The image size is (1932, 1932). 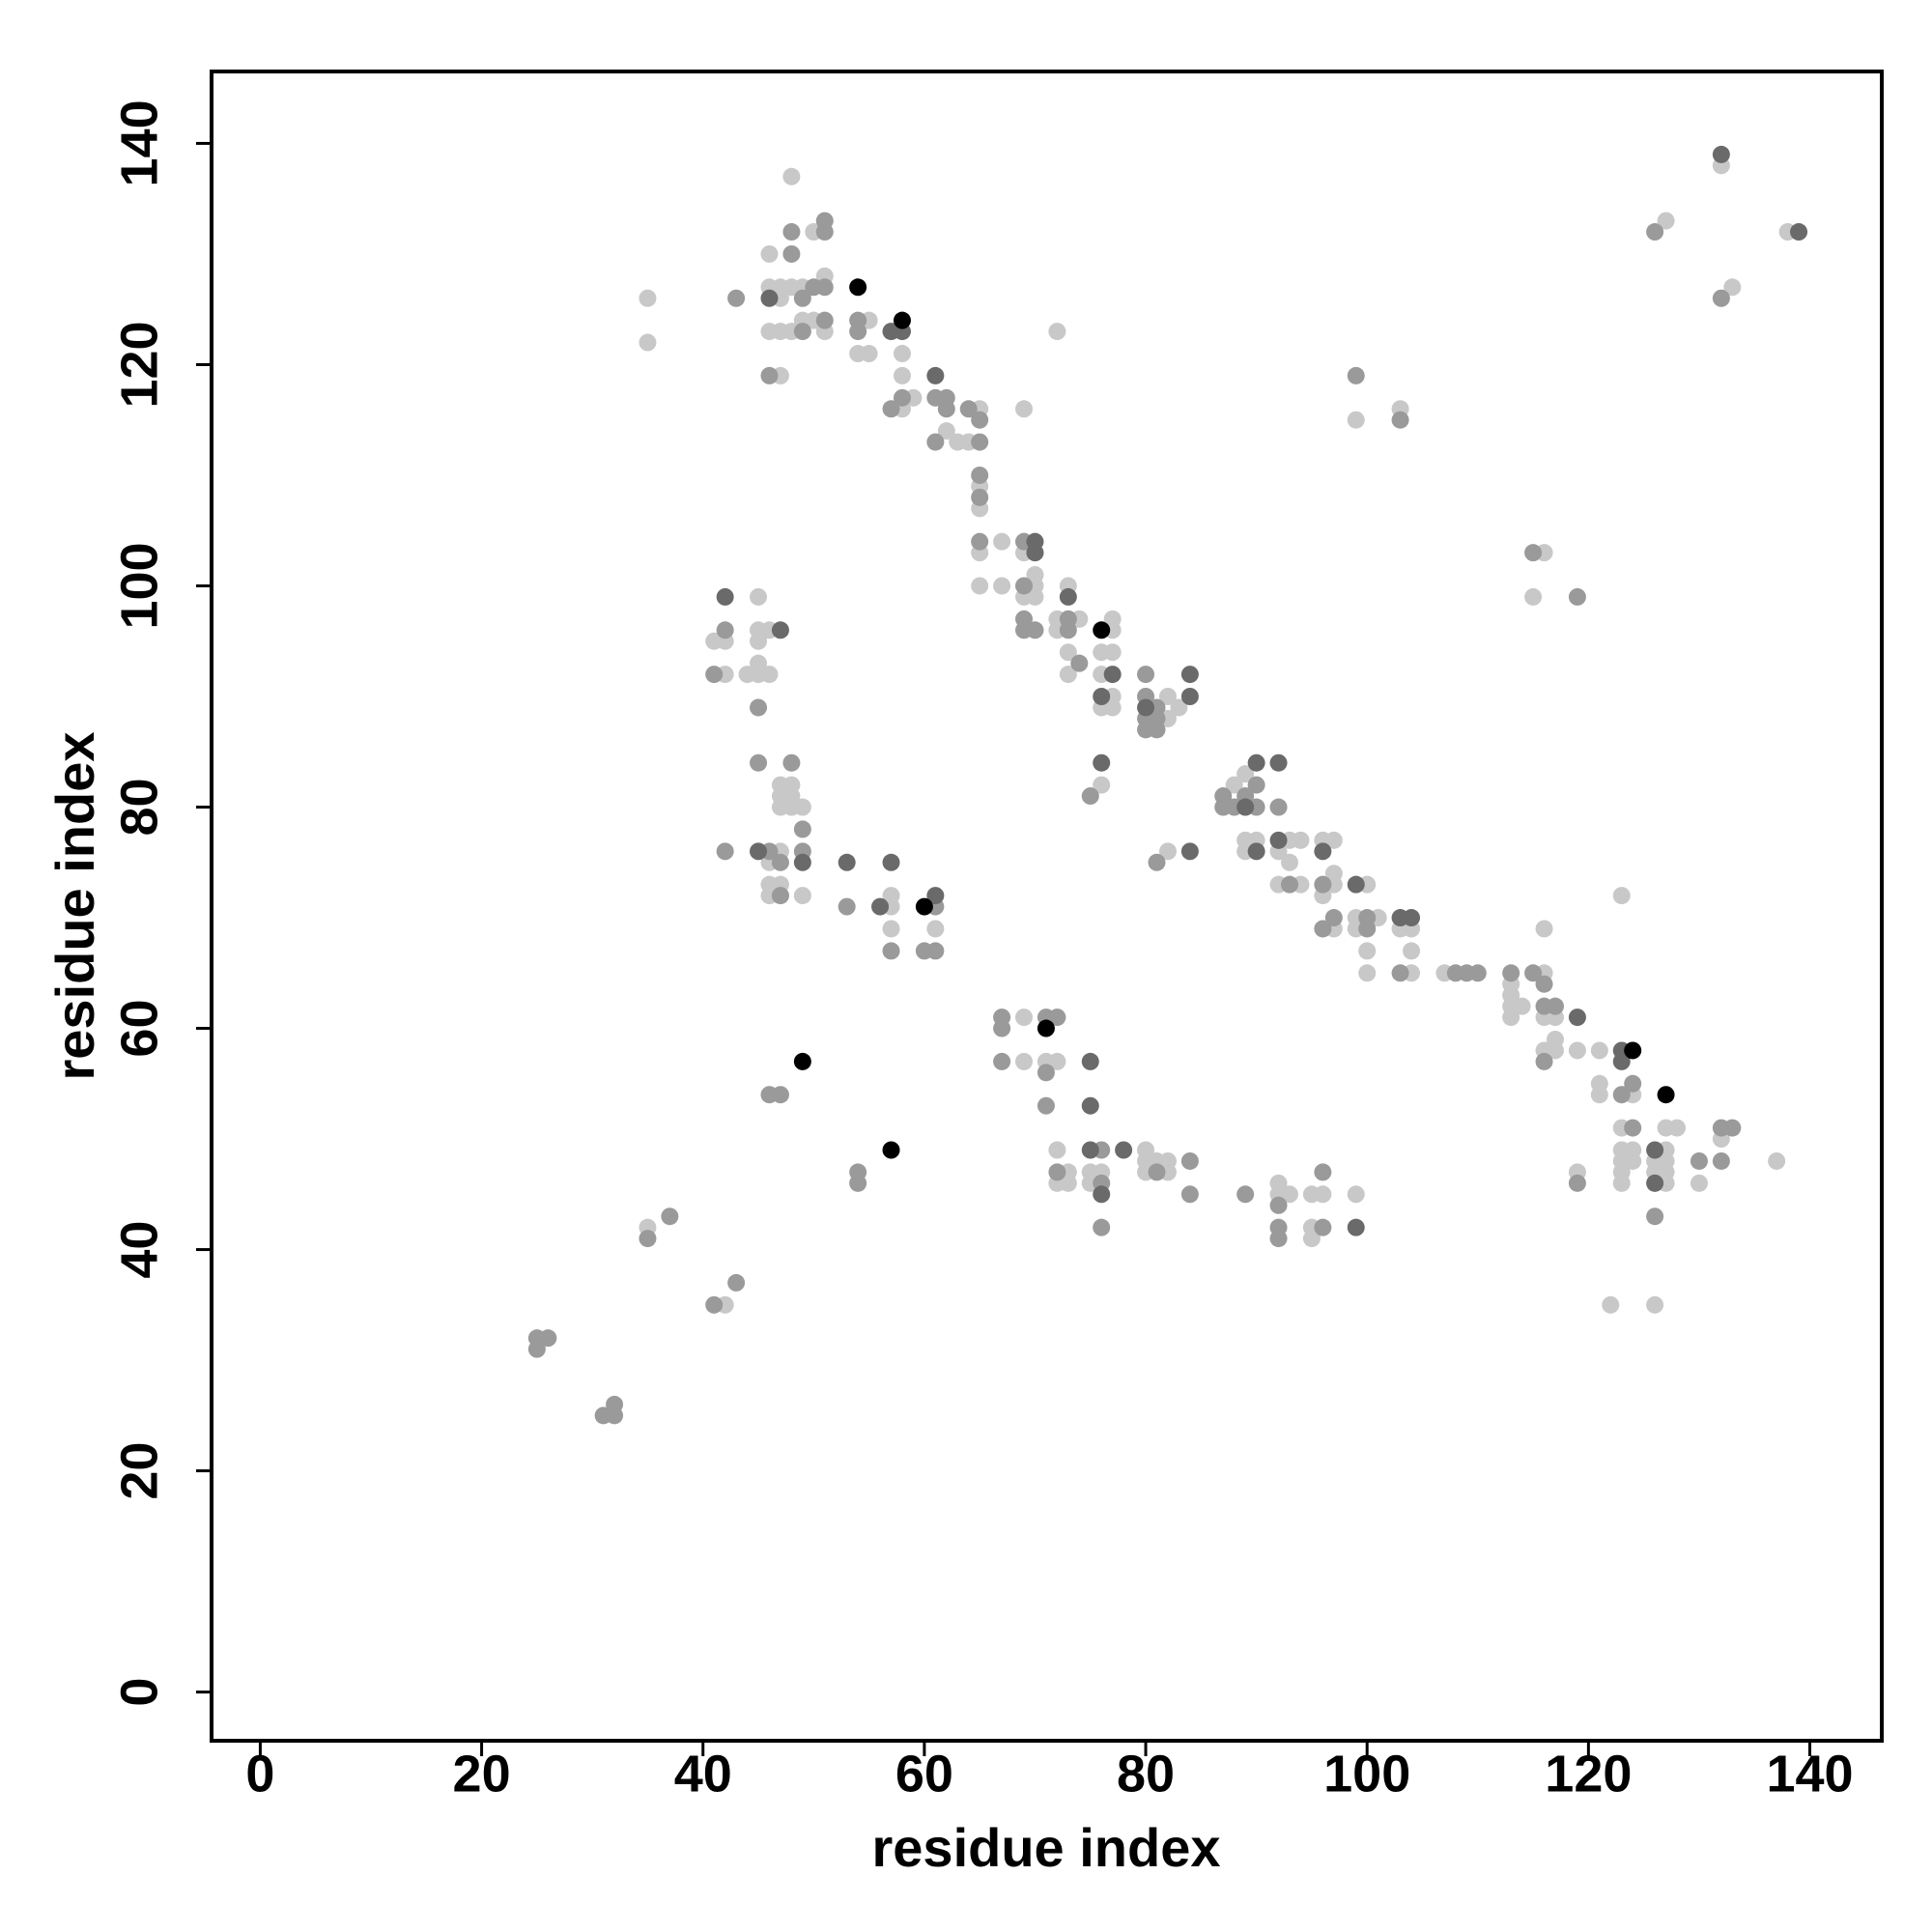 What do you see at coordinates (139, 1692) in the screenshot?
I see `y-tick-label: 0` at bounding box center [139, 1692].